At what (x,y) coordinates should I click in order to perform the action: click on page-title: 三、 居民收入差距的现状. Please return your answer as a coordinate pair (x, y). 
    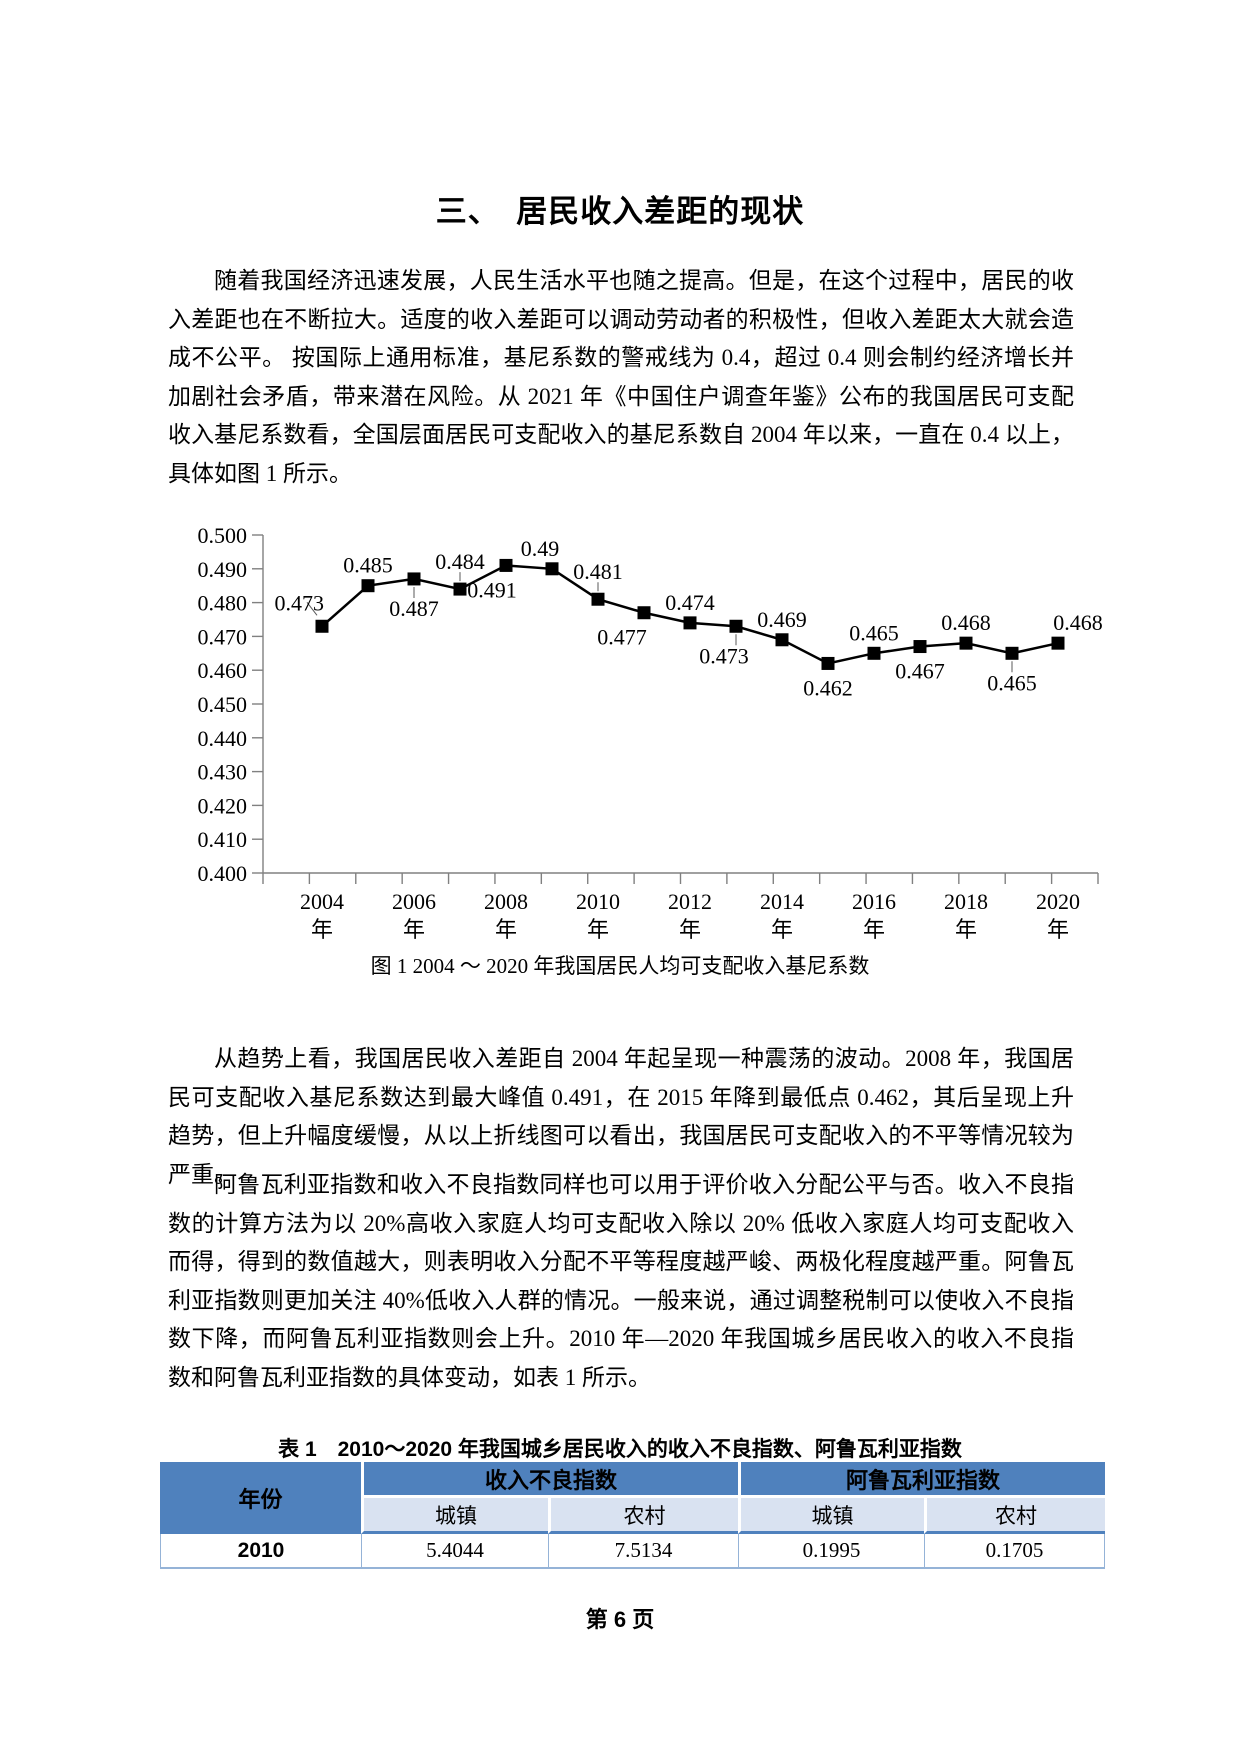
    Looking at the image, I should click on (620, 211).